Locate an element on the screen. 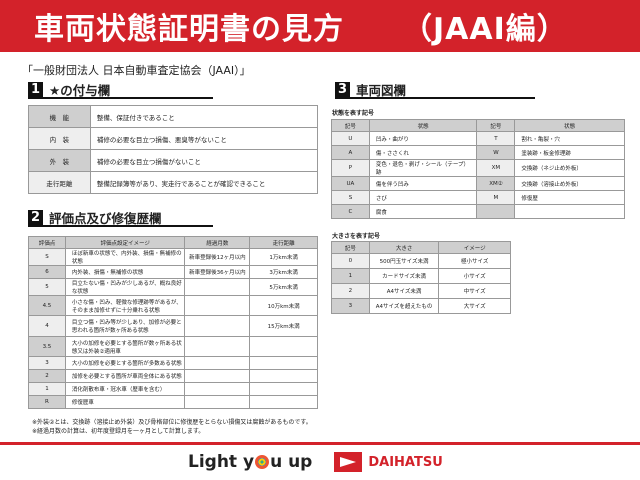 Image resolution: width=640 pixels, height=480 pixels. table-cell: 目立つ傷・凹み等が少しあり、加修が必要と思われる箇所が数ヶ所ある状態 is located at coordinates (125, 326).